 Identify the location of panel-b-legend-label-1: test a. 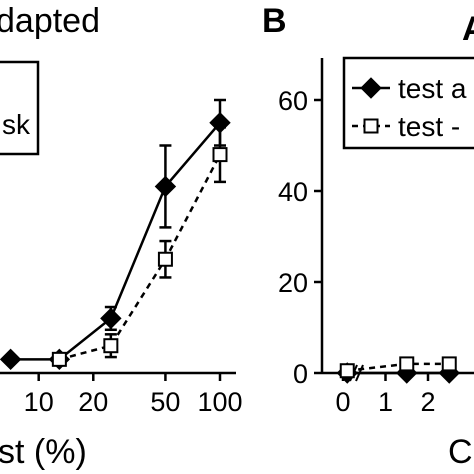
(432, 88).